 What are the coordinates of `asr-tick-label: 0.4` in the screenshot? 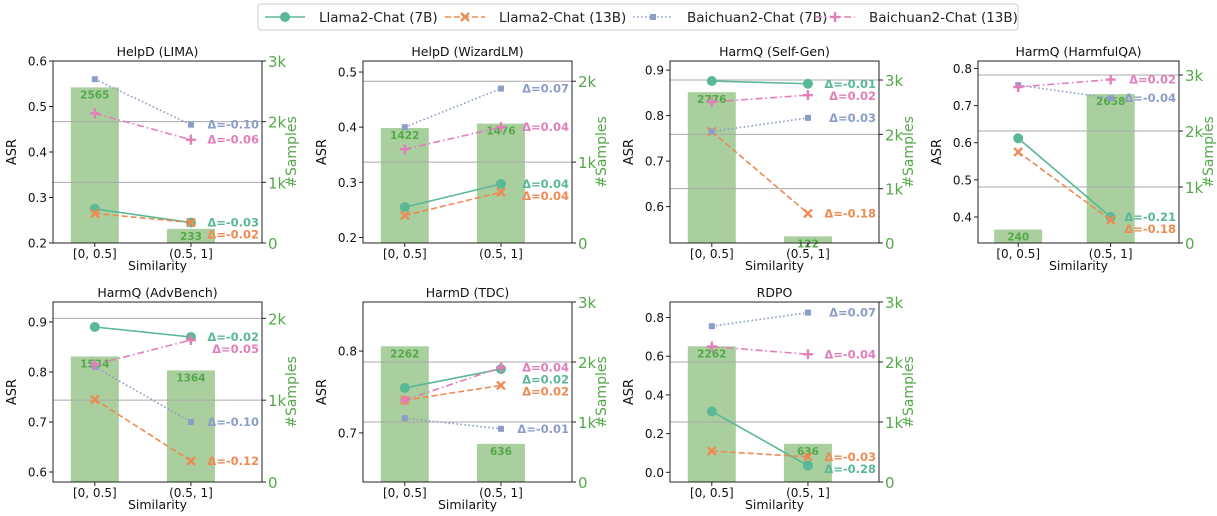 It's located at (962, 218).